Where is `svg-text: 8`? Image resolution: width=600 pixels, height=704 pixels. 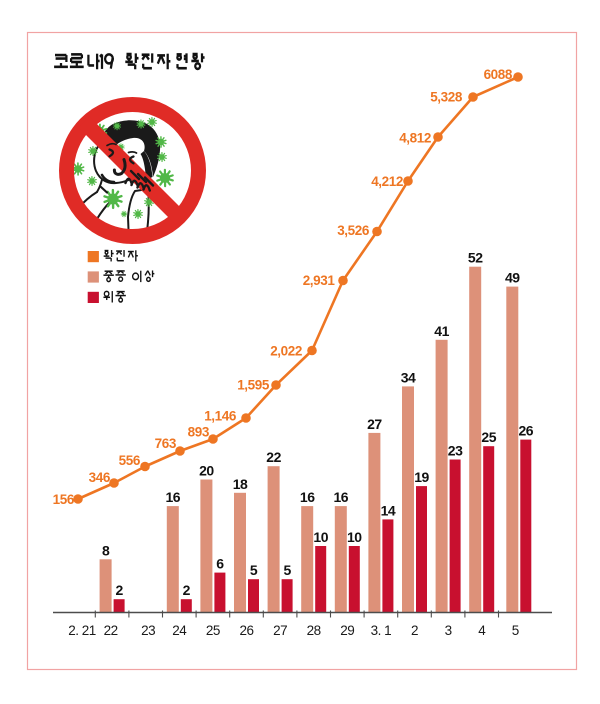
svg-text: 8 is located at coordinates (106, 550).